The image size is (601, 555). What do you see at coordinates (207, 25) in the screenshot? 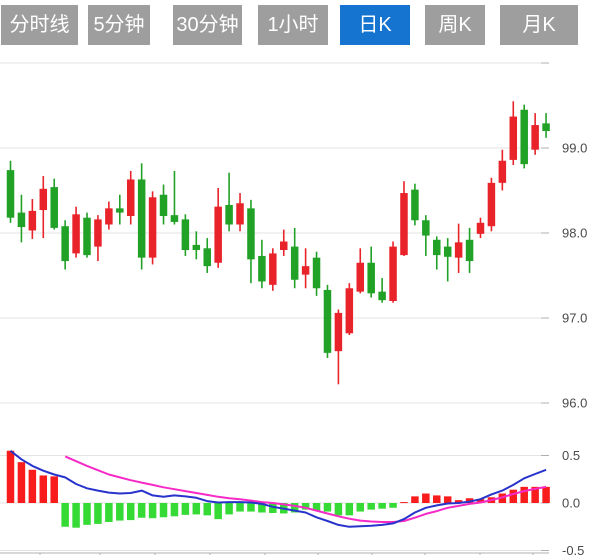
I see `tab-30min: 30分钟` at bounding box center [207, 25].